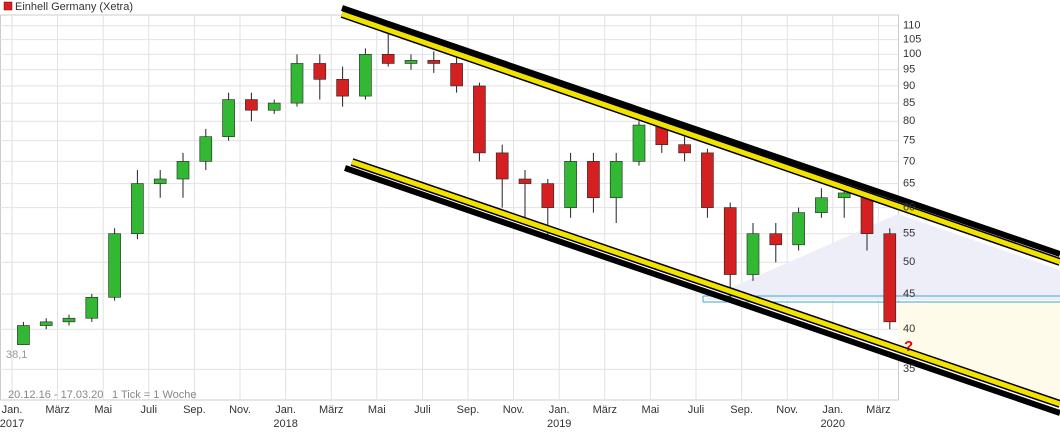  What do you see at coordinates (909, 161) in the screenshot?
I see `y-tick-label: 70` at bounding box center [909, 161].